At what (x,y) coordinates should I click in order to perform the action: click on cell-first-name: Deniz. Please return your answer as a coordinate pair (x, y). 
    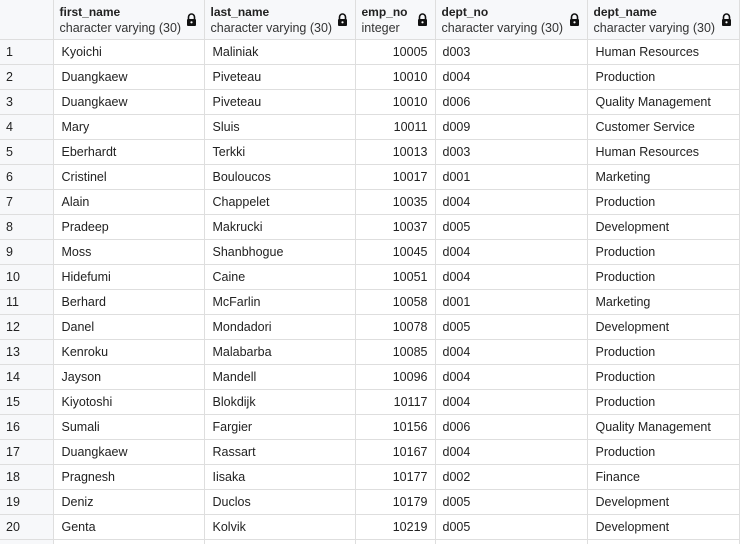
    Looking at the image, I should click on (129, 502).